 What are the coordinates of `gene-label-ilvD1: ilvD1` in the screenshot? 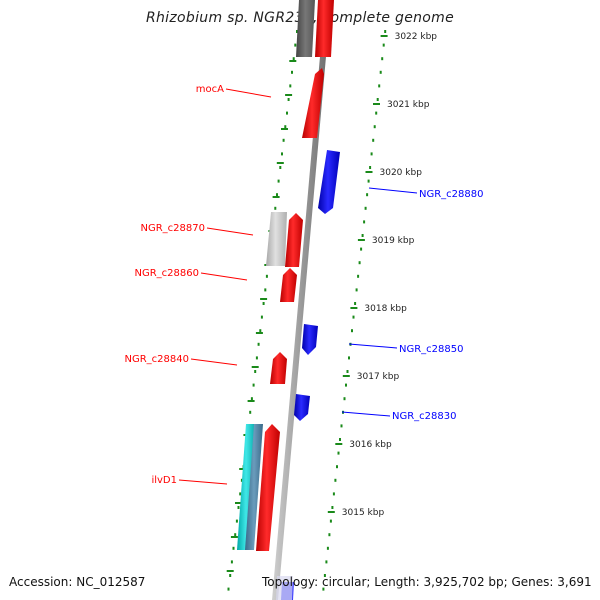 It's located at (164, 480).